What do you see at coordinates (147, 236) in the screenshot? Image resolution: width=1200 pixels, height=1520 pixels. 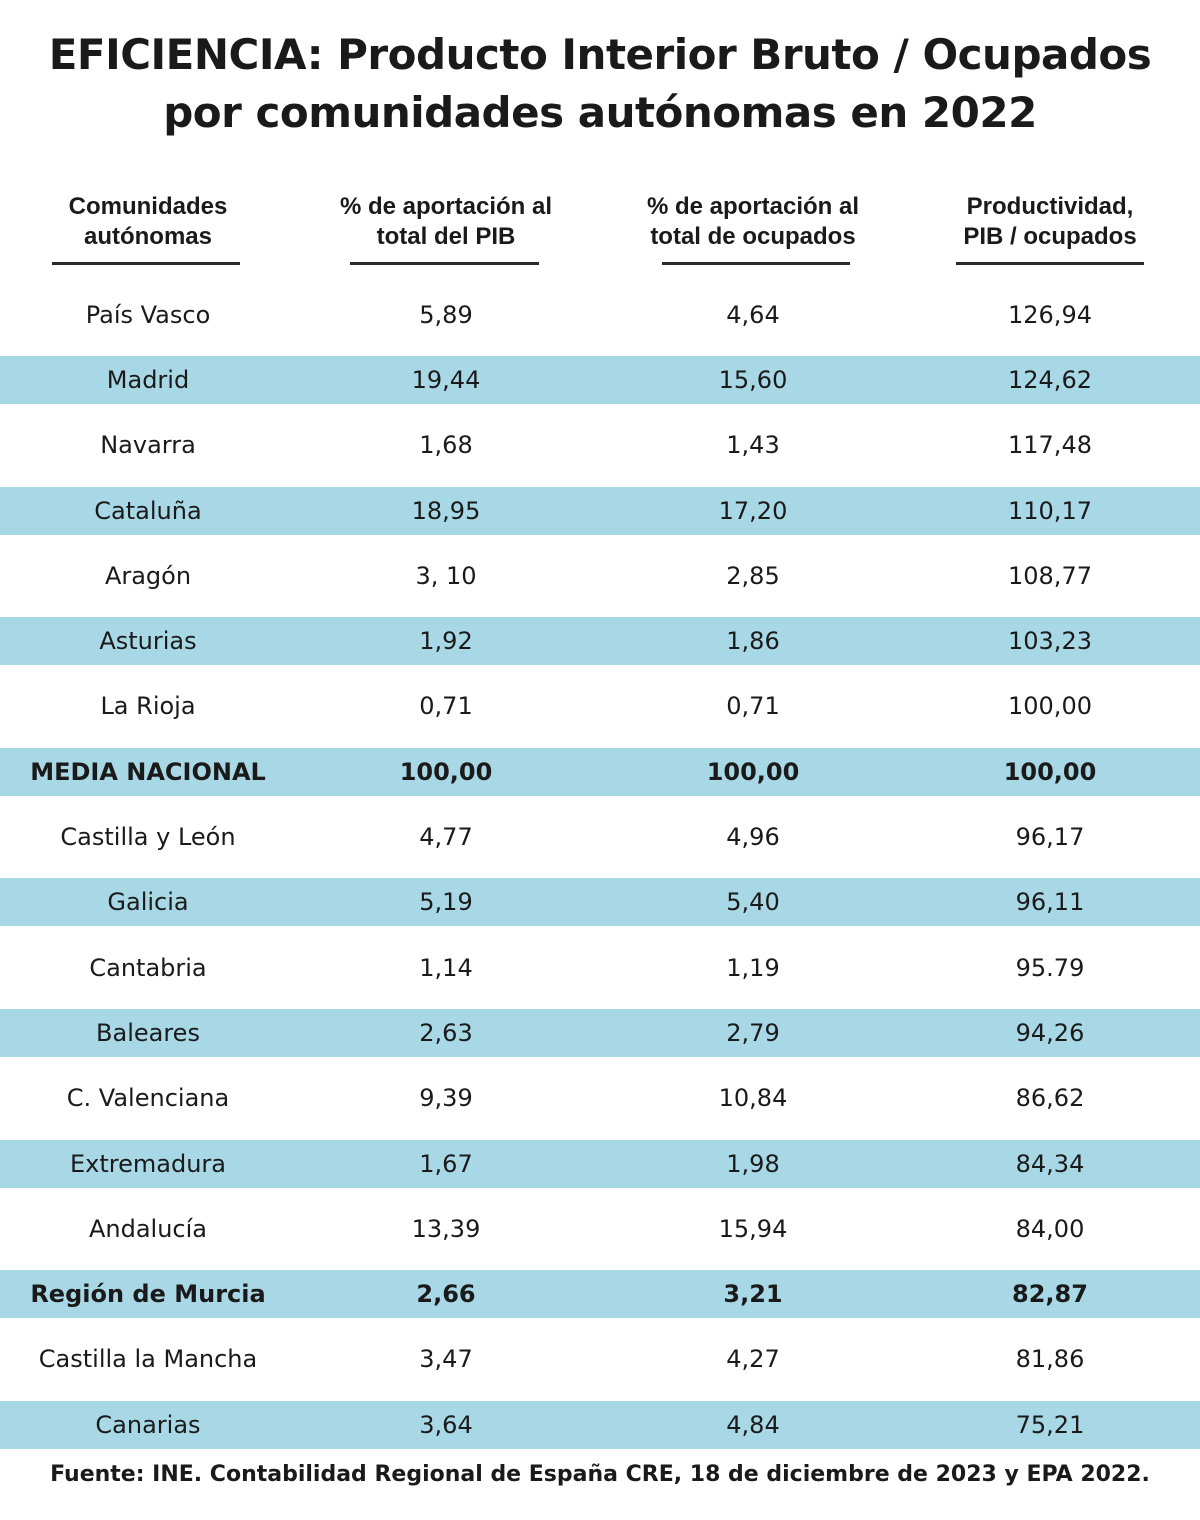 I see `column-header-comunidades-line-2: autónomas` at bounding box center [147, 236].